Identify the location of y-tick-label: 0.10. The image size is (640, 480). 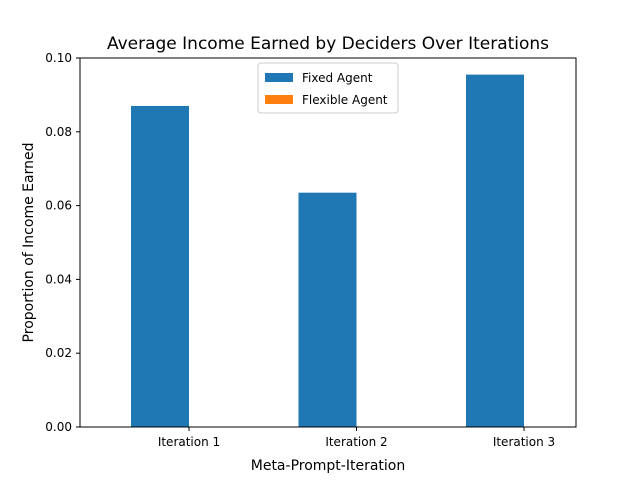
(58, 58).